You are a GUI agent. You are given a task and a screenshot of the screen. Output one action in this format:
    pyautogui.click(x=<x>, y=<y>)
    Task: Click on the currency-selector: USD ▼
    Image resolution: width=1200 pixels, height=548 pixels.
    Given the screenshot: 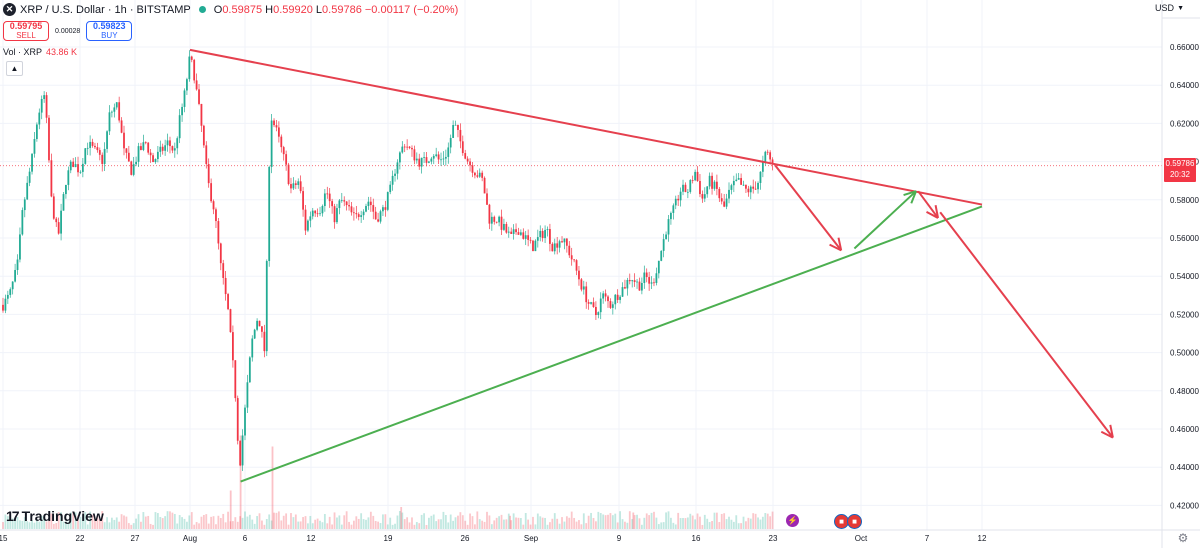 What is the action you would take?
    pyautogui.click(x=1169, y=8)
    